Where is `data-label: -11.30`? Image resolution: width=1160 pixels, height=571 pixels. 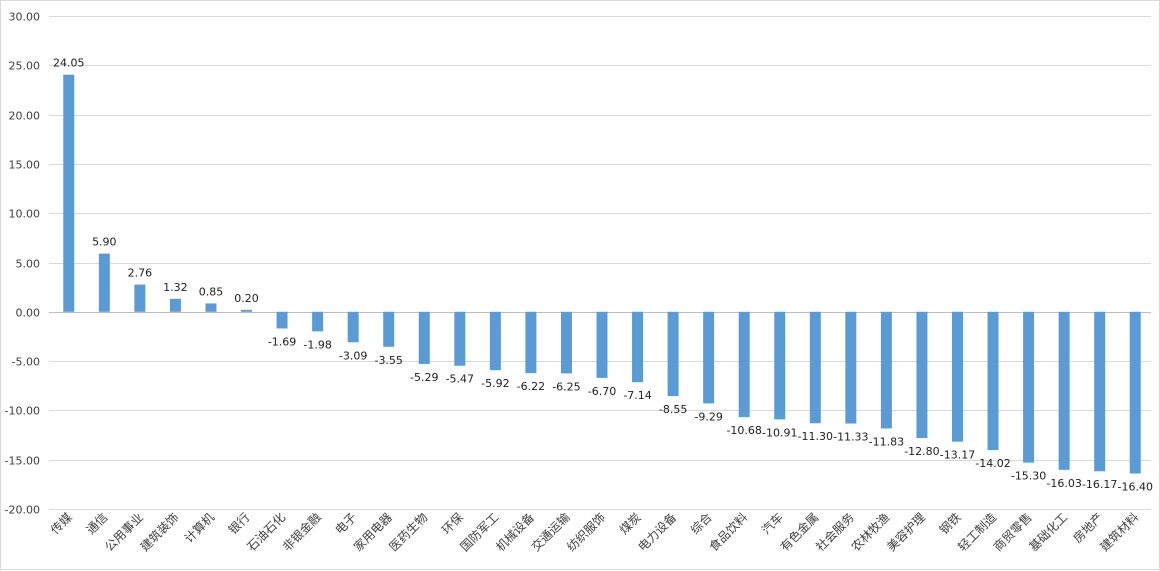 data-label: -11.30 is located at coordinates (815, 436).